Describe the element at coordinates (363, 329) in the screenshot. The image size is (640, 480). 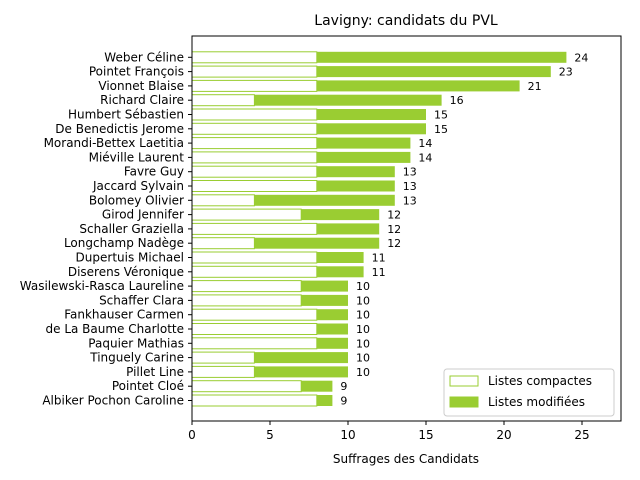
I see `value-label-19: 10` at that location.